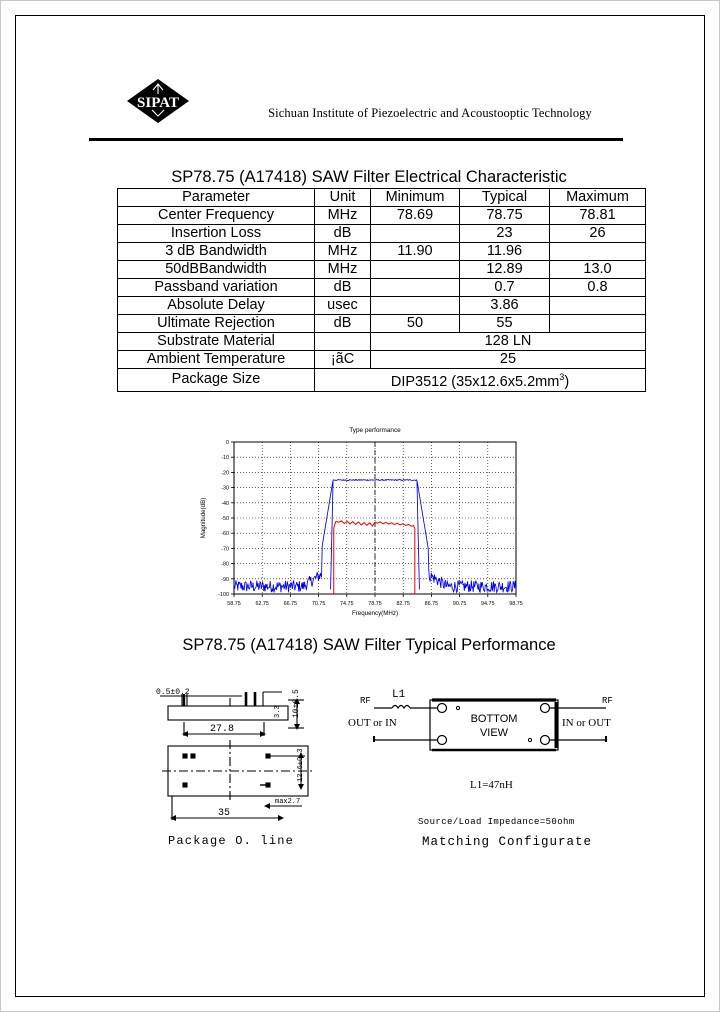 The width and height of the screenshot is (720, 1012). What do you see at coordinates (225, 519) in the screenshot?
I see `y-tick-label: -50` at bounding box center [225, 519].